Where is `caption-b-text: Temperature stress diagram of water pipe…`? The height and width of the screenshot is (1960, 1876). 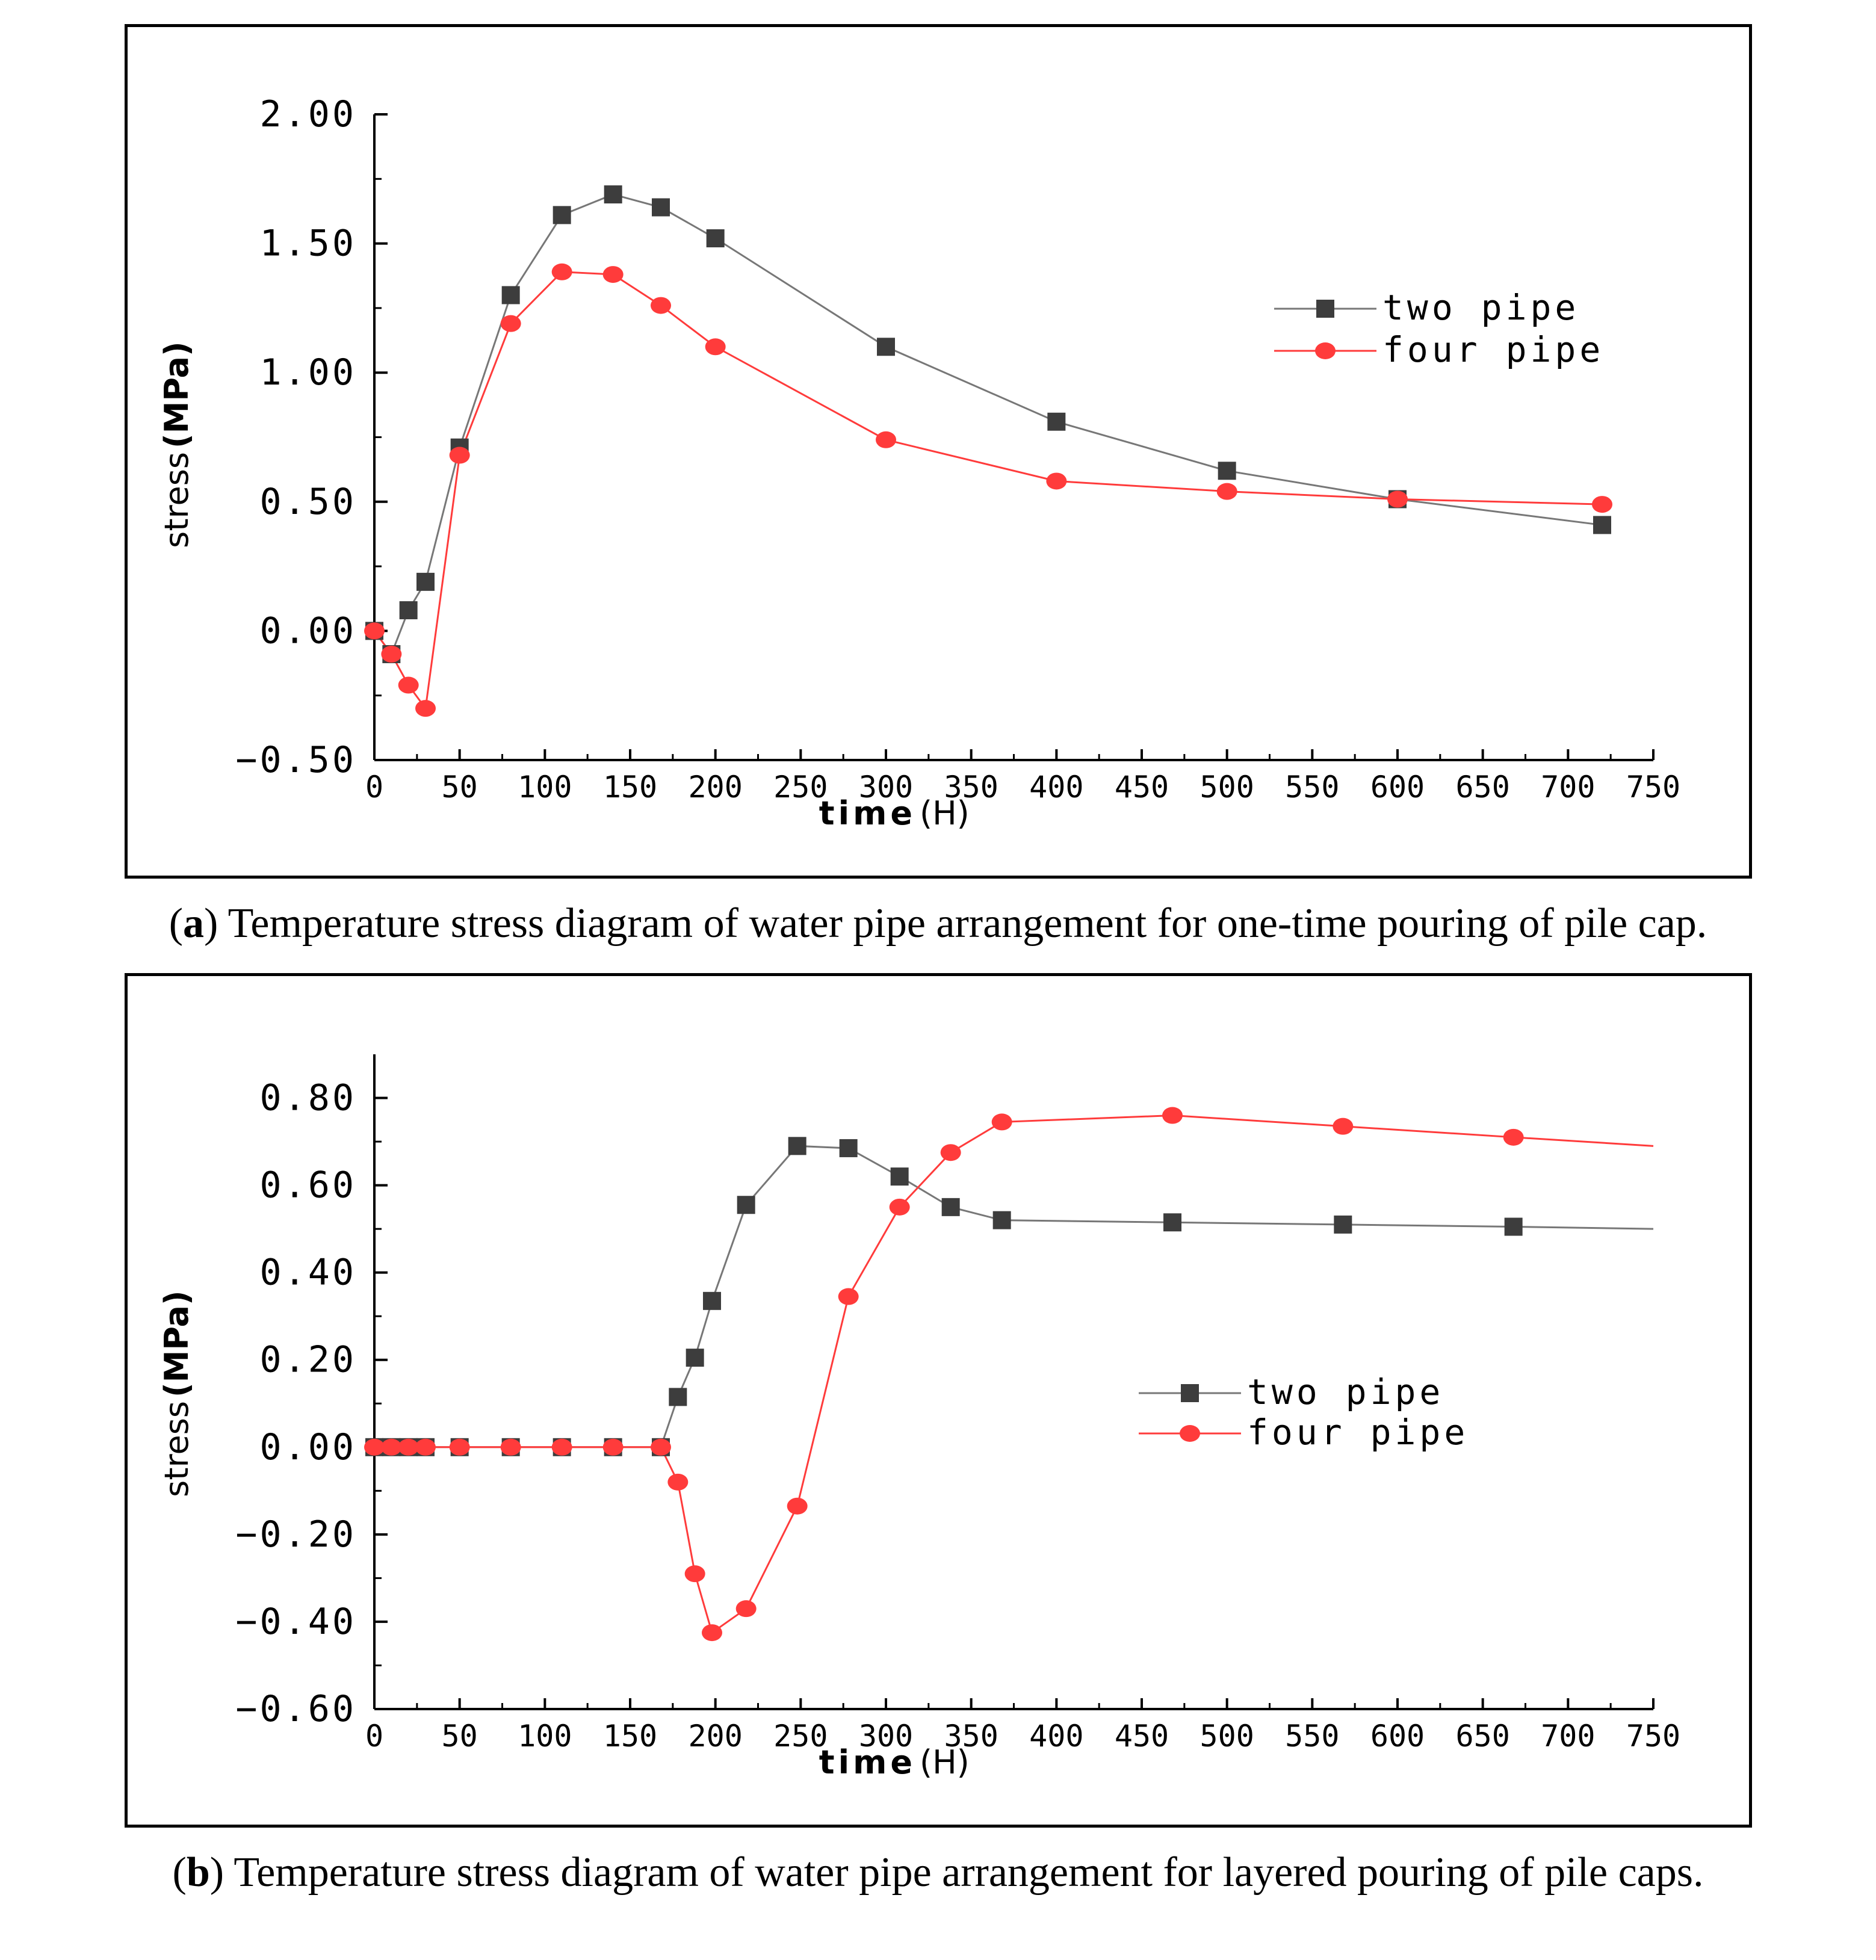 caption-b-text: Temperature stress diagram of water pipe… is located at coordinates (964, 1872).